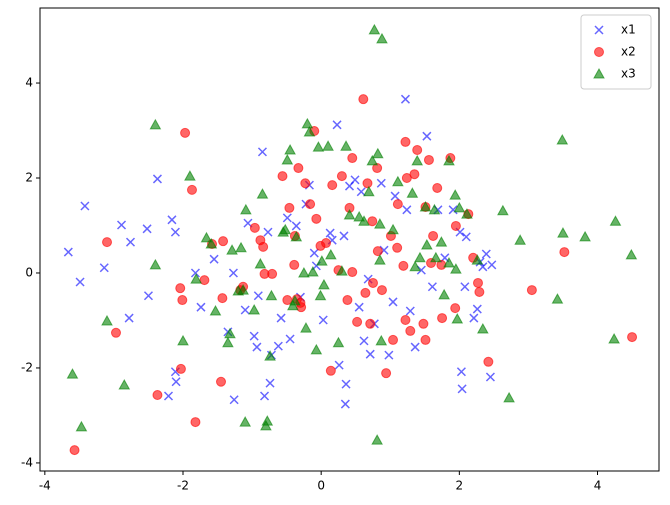 The width and height of the screenshot is (670, 505). What do you see at coordinates (628, 52) in the screenshot?
I see `legend-label: x2` at bounding box center [628, 52].